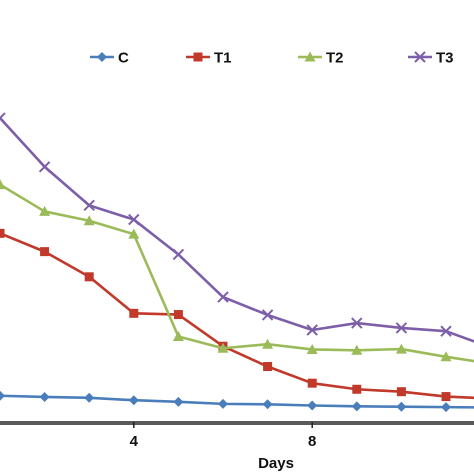 The image size is (474, 474). What do you see at coordinates (123, 58) in the screenshot?
I see `legend-label-c: C` at bounding box center [123, 58].